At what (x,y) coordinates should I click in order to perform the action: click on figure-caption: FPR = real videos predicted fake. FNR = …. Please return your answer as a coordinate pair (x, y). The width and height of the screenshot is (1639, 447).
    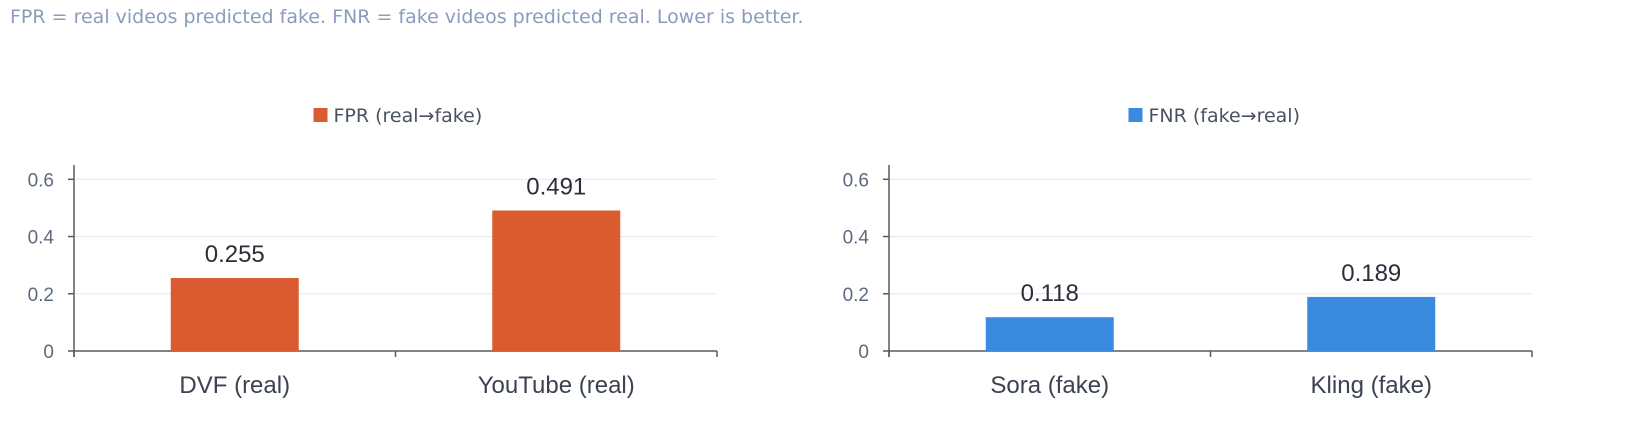
    Looking at the image, I should click on (407, 17).